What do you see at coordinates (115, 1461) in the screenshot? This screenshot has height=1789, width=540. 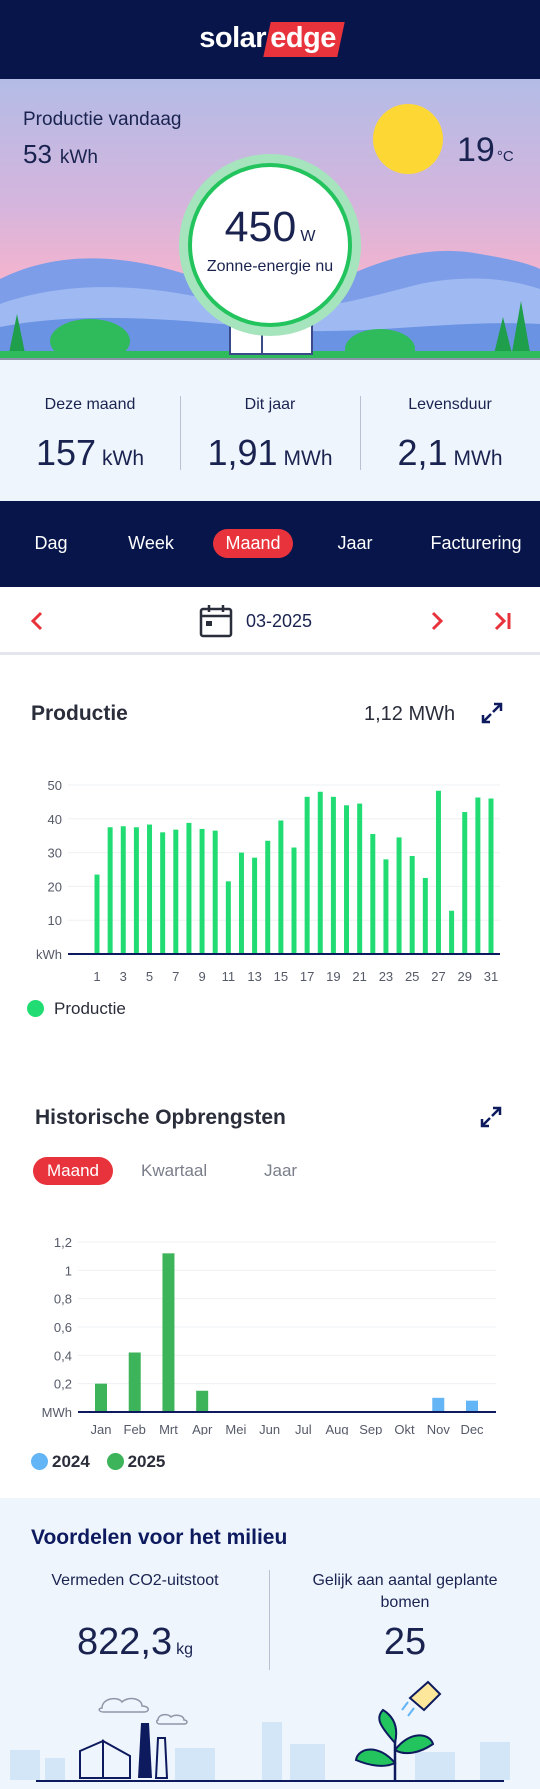 I see `legend-dot-2025` at bounding box center [115, 1461].